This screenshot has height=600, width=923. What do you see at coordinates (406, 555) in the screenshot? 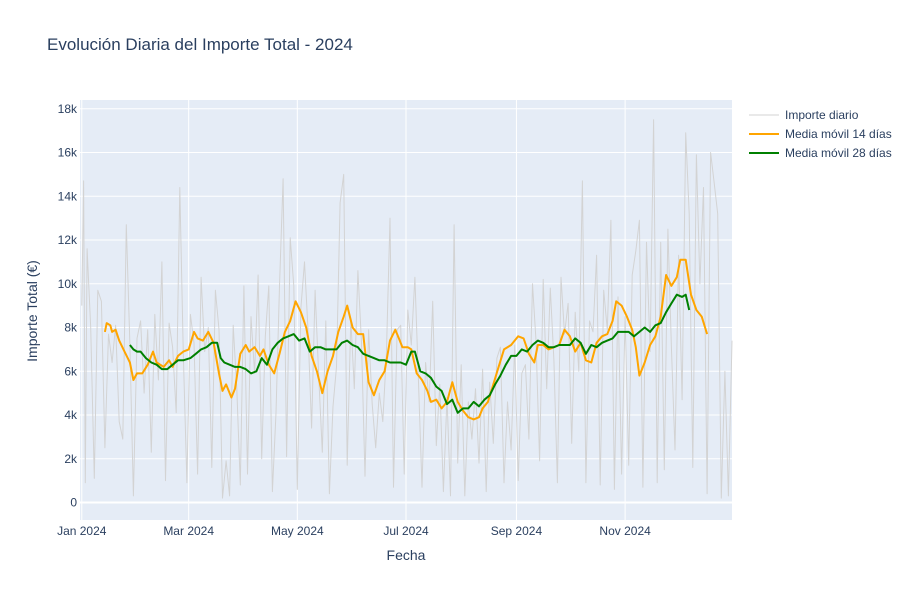
I see `x-axis-title: Fecha` at bounding box center [406, 555].